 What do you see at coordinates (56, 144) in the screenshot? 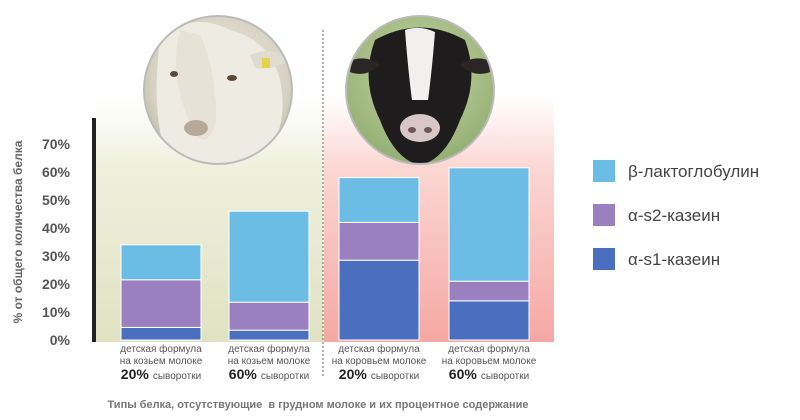
I see `y-tick-label: 70%` at bounding box center [56, 144].